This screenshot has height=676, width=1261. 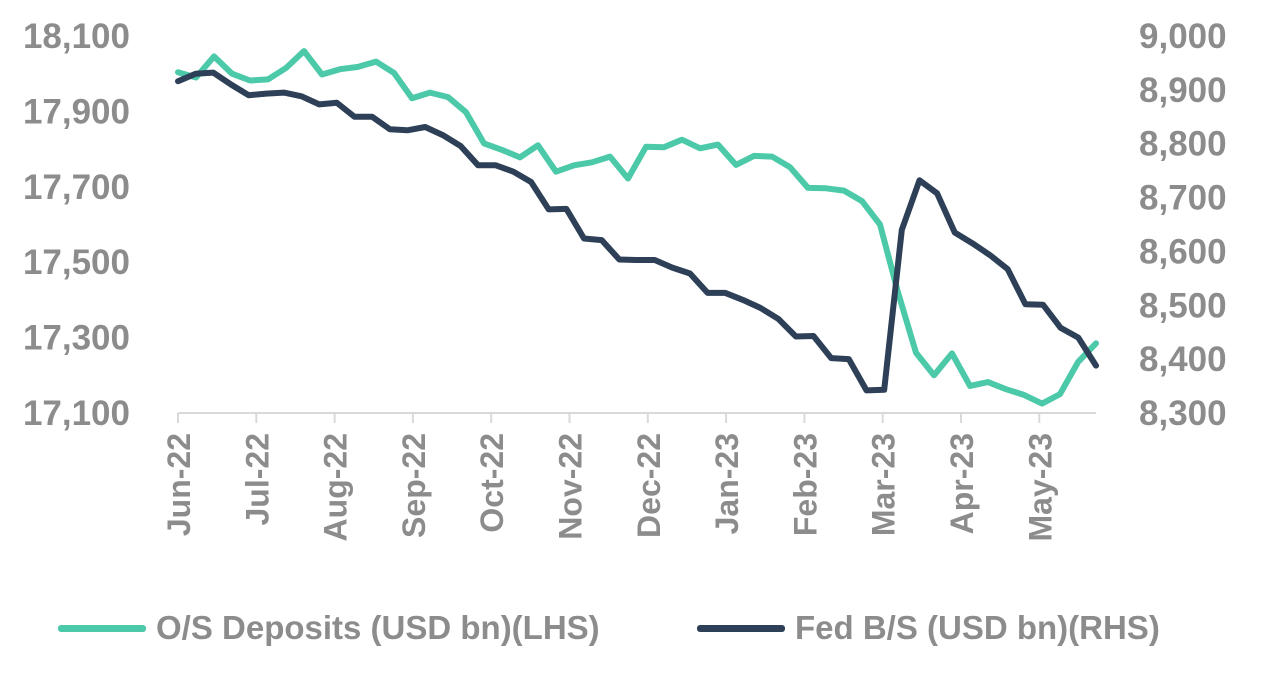 What do you see at coordinates (1183, 144) in the screenshot?
I see `right-tick-label: 8,800` at bounding box center [1183, 144].